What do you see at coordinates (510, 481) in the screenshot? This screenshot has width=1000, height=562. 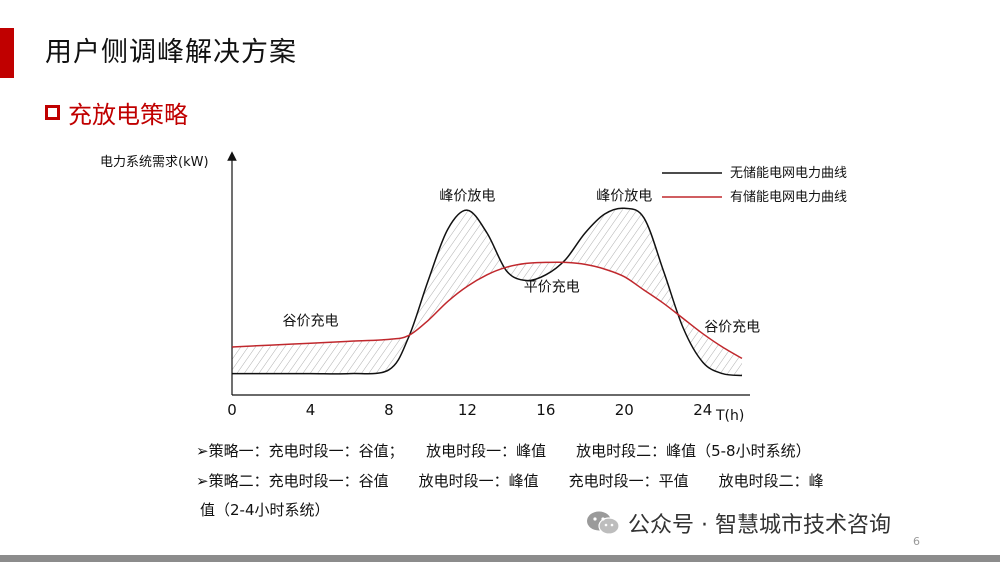 I see `strategy-two-text: ➢策略二：充电时段一：谷值 放电时段一：峰值 充电时段一：平值 放电时段二：峰` at bounding box center [510, 481].